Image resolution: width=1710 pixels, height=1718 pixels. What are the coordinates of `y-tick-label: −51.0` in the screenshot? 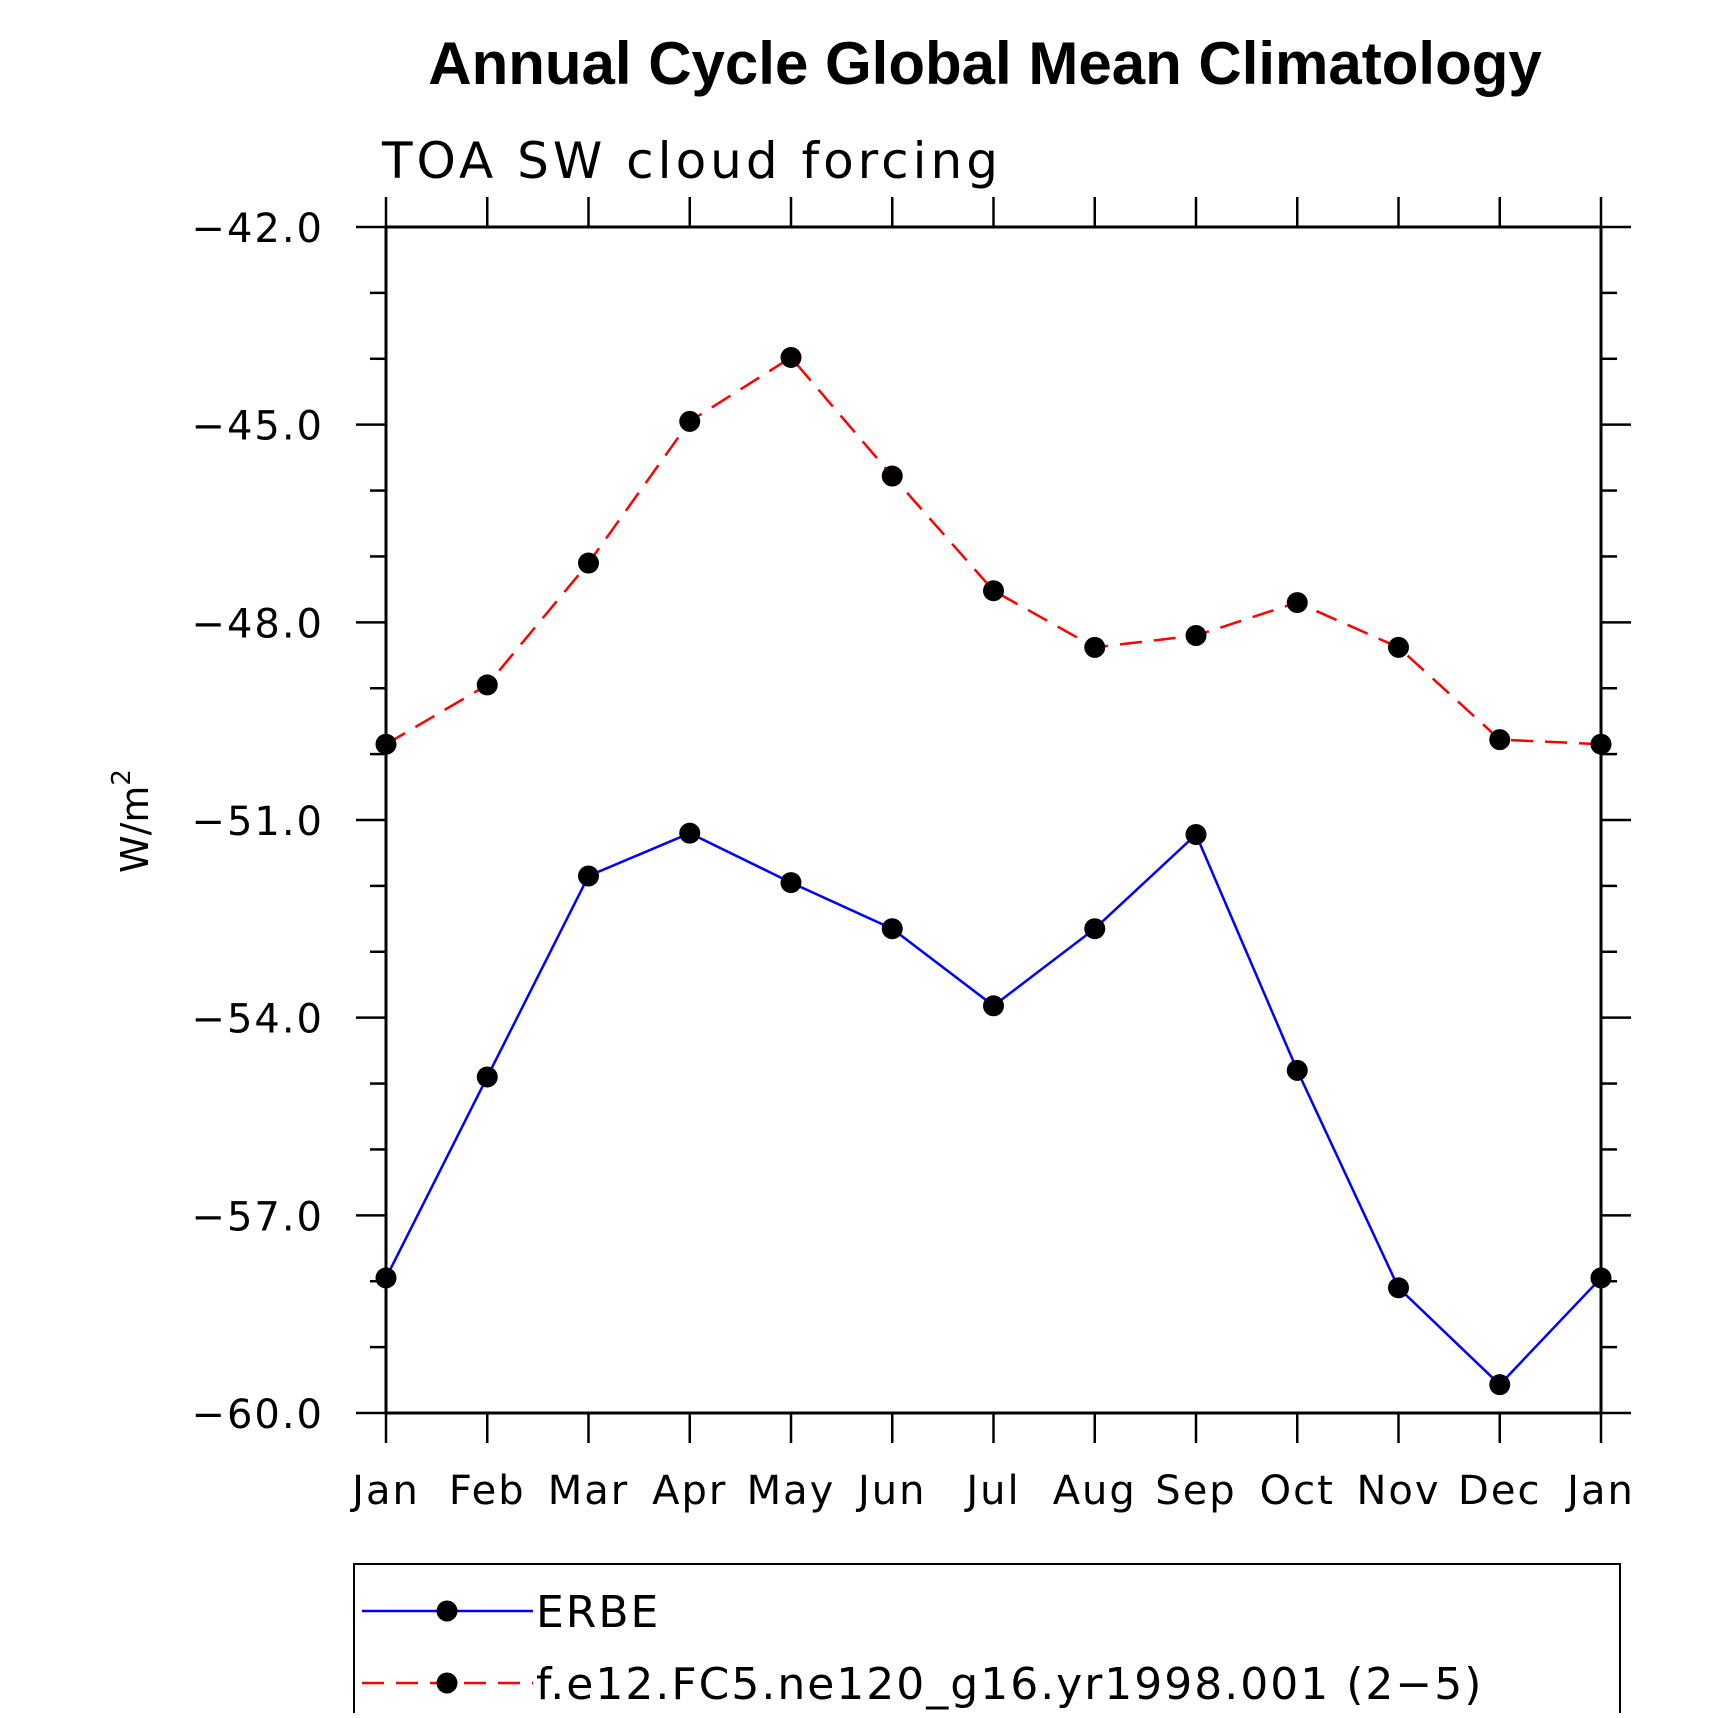 It's located at (257, 822).